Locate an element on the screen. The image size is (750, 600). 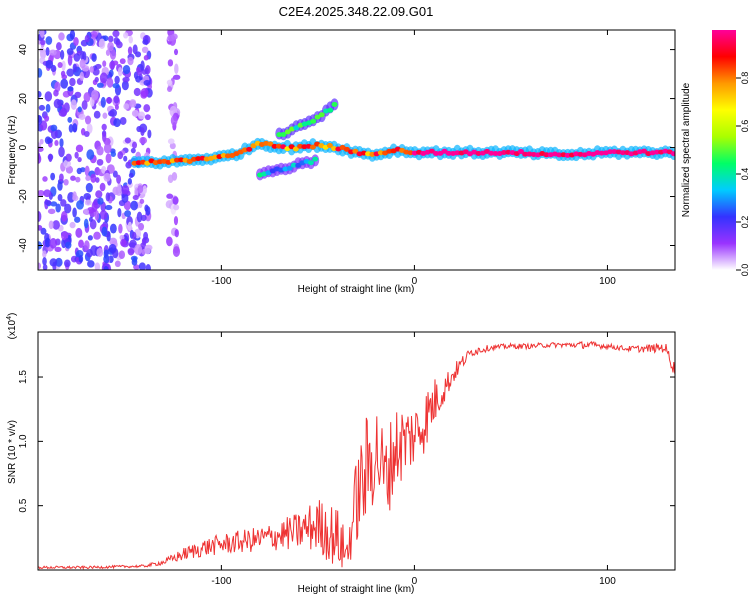
colorbar-label: Normalized spectral amplitude is located at coordinates (686, 149).